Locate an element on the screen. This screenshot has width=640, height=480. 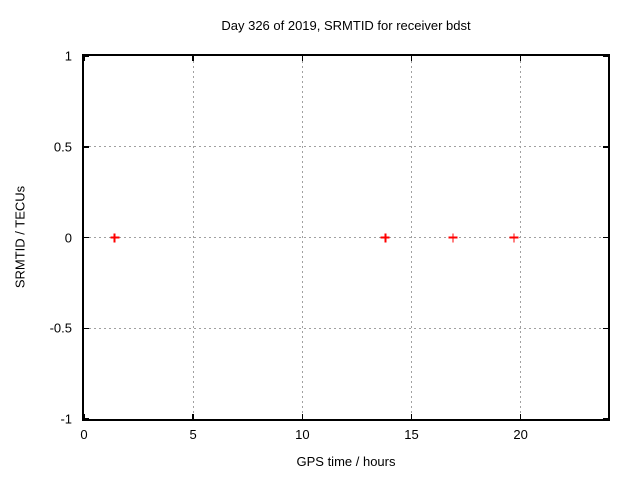
y-tick-label: -0.5 is located at coordinates (60, 328).